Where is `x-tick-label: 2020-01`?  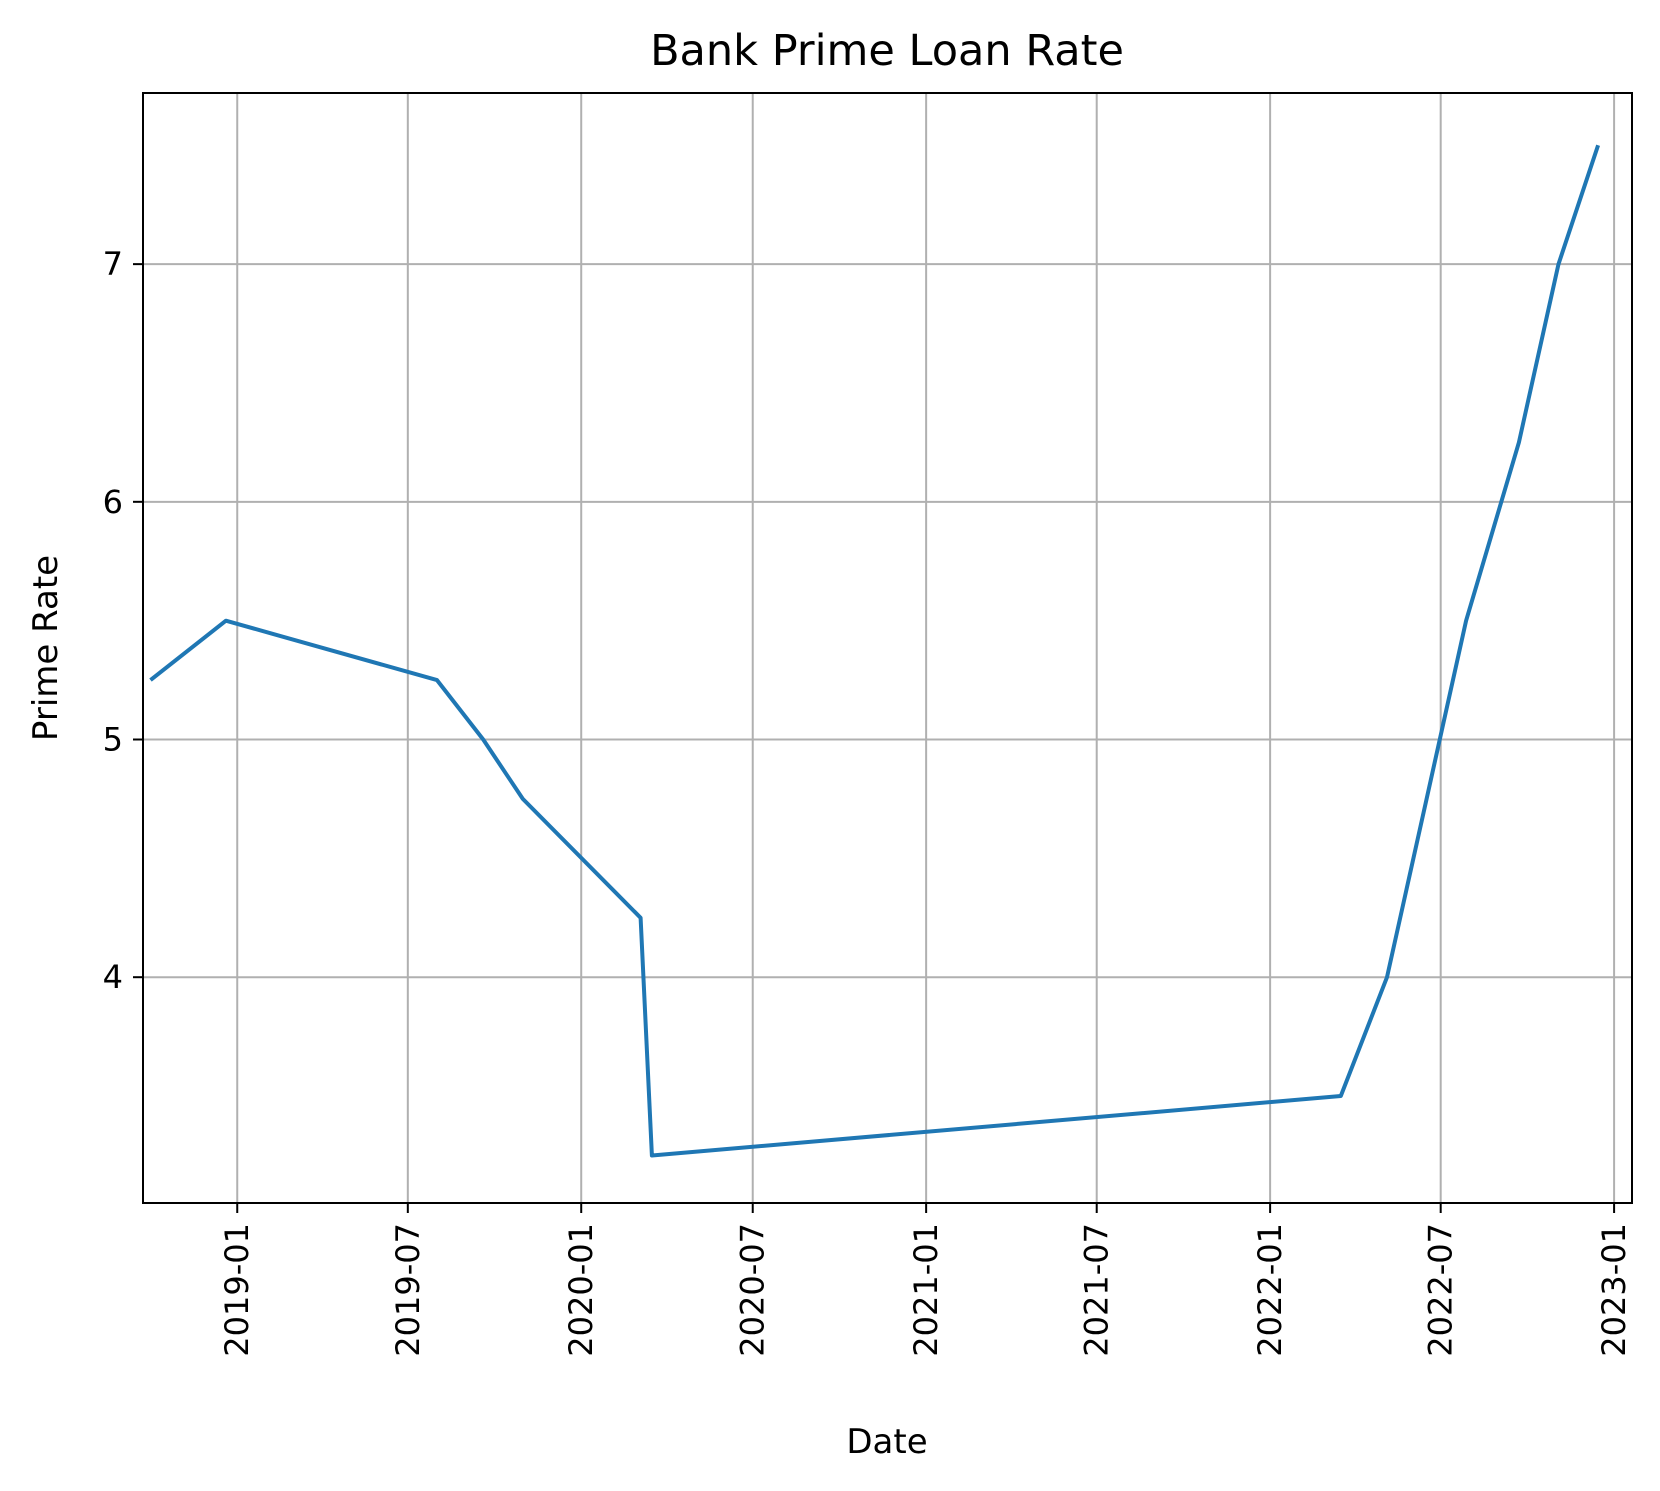 x-tick-label: 2020-01 is located at coordinates (581, 1290).